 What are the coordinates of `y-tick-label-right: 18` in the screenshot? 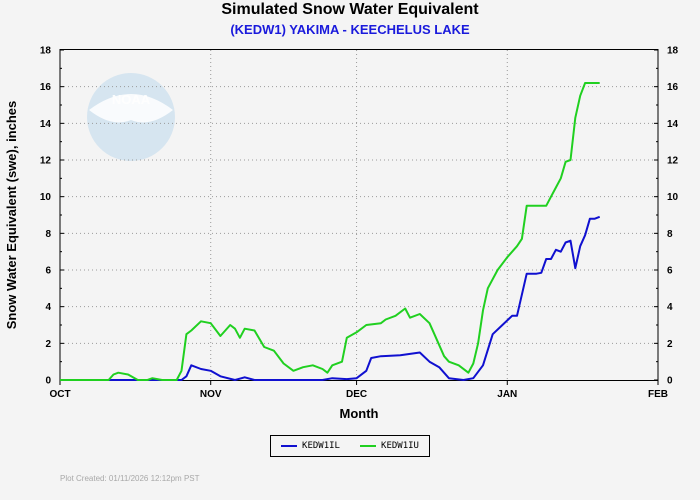 It's located at (673, 51).